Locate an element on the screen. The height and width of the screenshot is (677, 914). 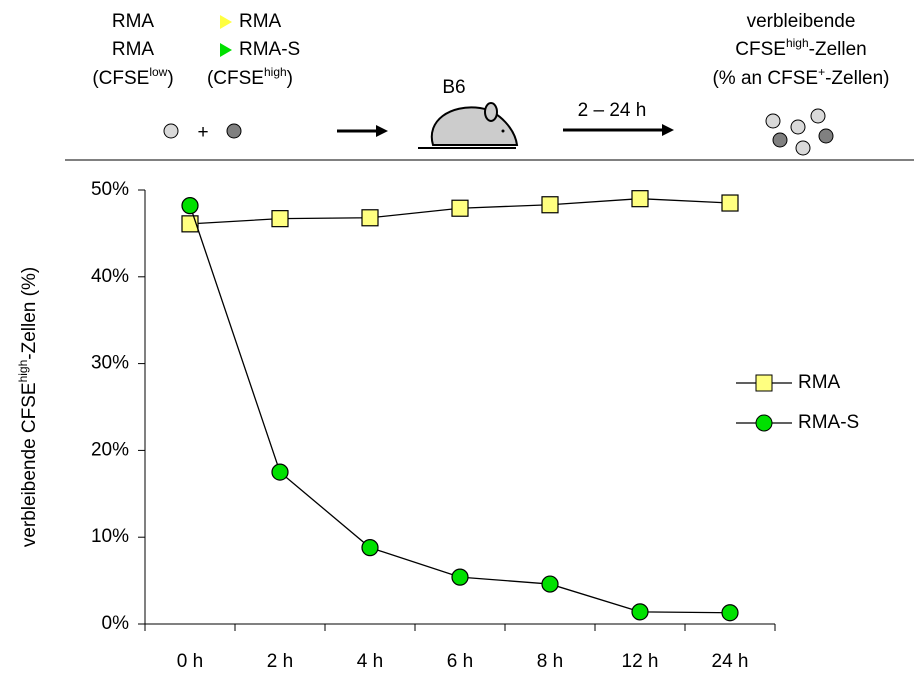
x-tick-label: 24 h is located at coordinates (730, 661).